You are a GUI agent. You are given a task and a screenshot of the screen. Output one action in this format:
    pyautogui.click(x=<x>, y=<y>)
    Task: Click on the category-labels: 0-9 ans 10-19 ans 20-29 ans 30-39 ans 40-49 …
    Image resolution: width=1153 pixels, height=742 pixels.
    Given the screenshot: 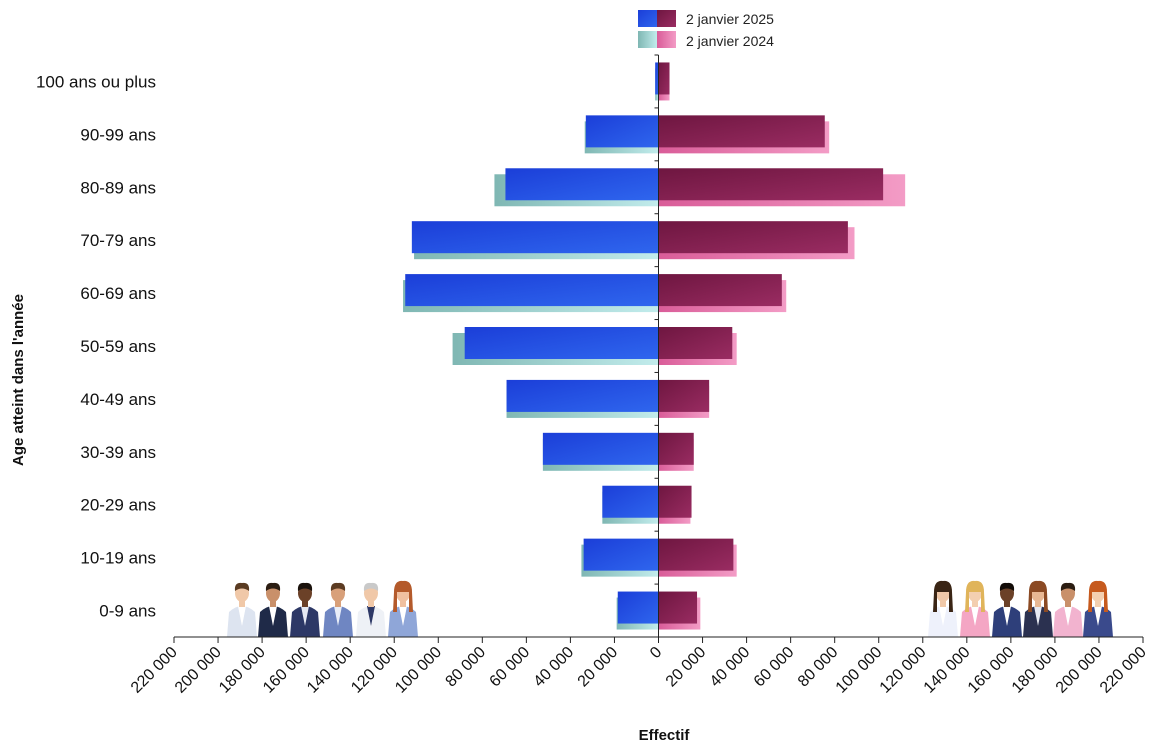 What is the action you would take?
    pyautogui.click(x=96, y=346)
    